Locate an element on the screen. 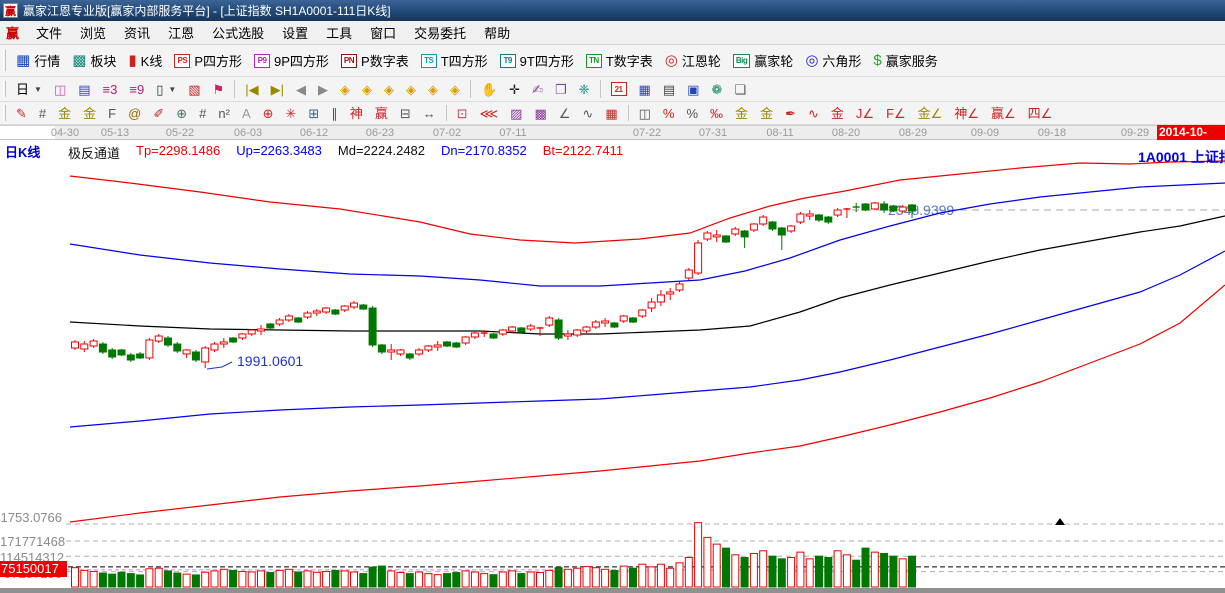 This screenshot has height=593, width=1225. period-label: 日K线 is located at coordinates (23, 152).